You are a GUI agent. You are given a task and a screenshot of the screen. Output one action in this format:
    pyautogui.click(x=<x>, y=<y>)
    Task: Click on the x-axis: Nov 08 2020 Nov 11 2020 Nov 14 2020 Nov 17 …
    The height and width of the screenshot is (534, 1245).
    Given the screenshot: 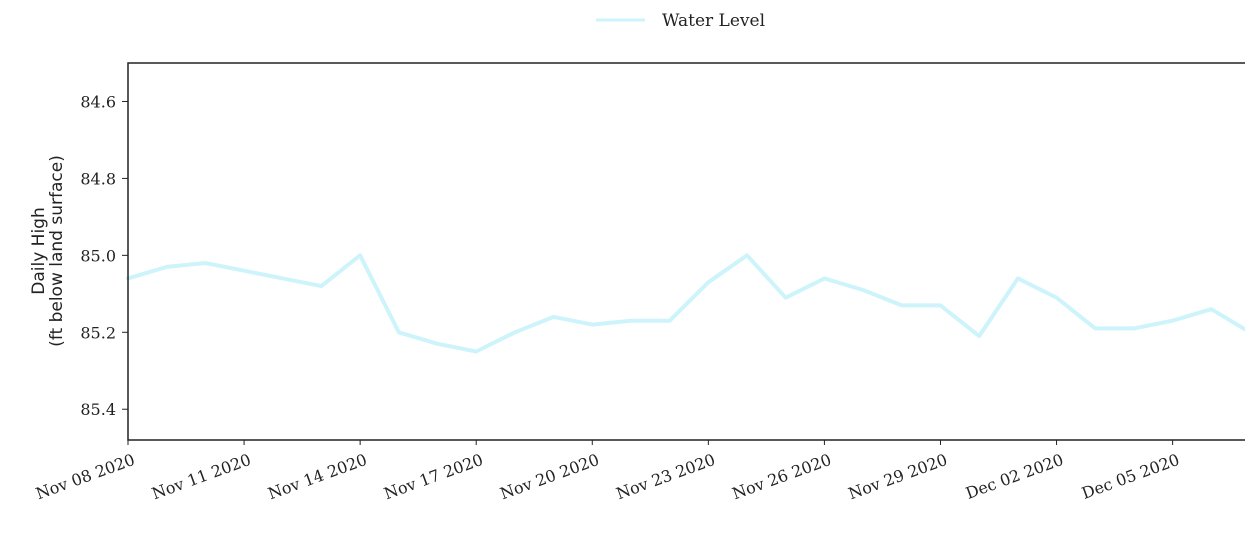 What is the action you would take?
    pyautogui.click(x=607, y=471)
    